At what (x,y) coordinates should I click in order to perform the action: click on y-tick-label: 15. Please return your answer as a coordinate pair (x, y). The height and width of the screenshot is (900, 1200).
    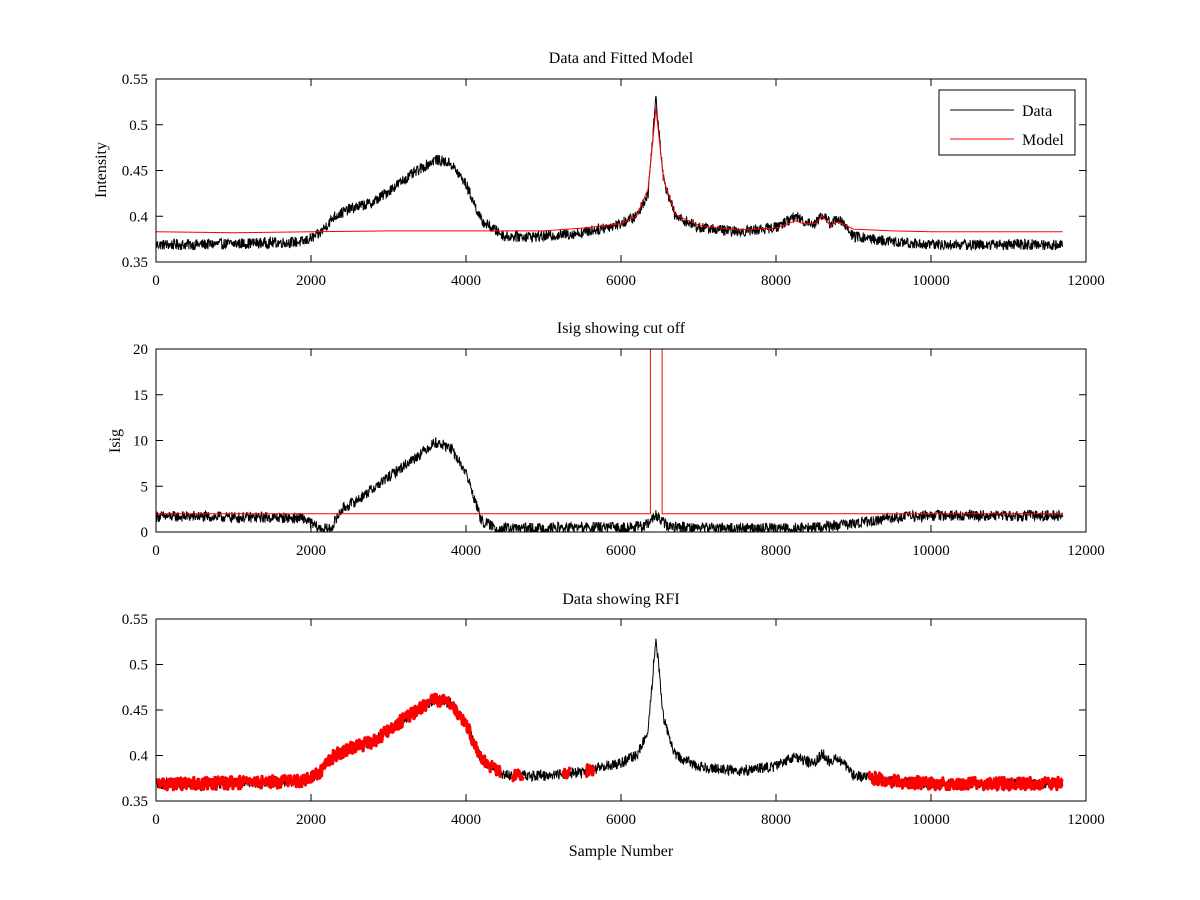
    Looking at the image, I should click on (140, 396).